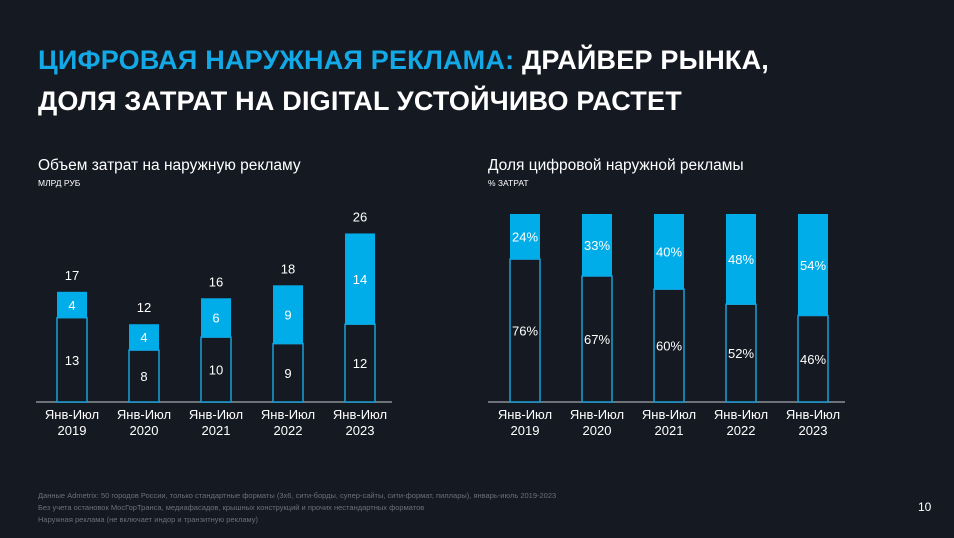  I want to click on data-label: 48%, so click(741, 259).